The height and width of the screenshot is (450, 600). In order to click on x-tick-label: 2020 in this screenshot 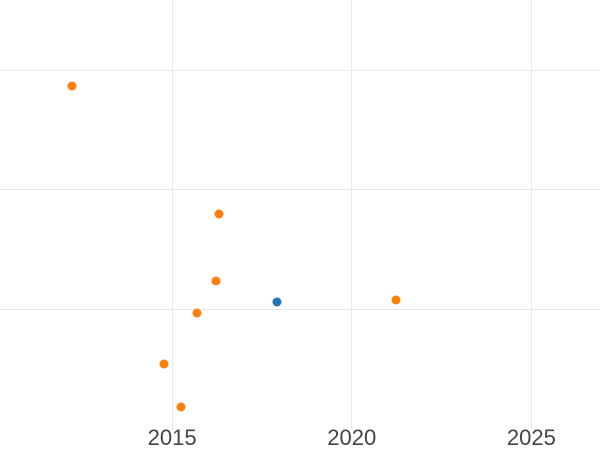, I will do `click(352, 437)`.